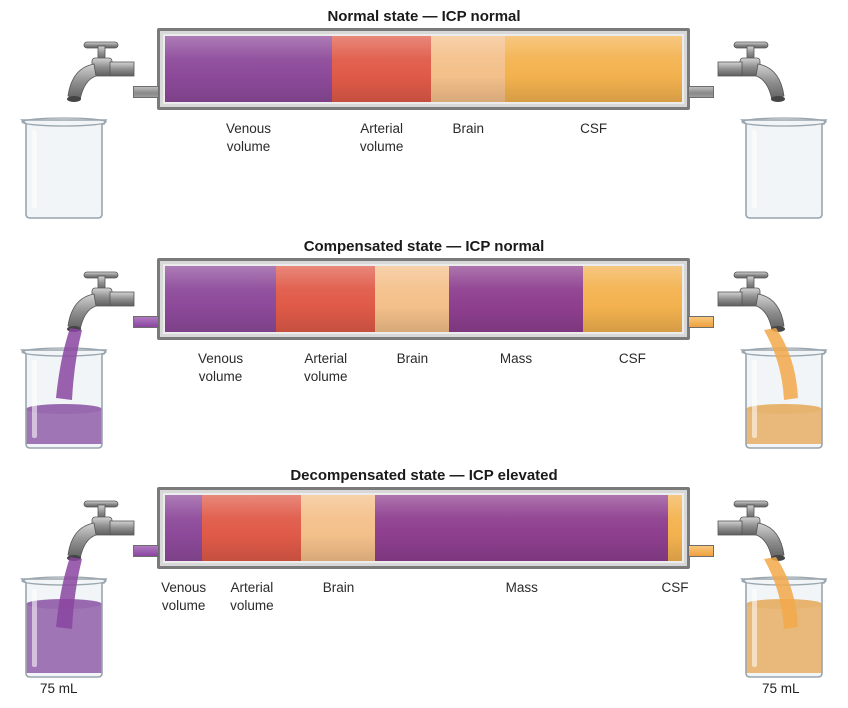 This screenshot has height=708, width=848. I want to click on panel-title: Normal state — ICP normal, so click(424, 16).